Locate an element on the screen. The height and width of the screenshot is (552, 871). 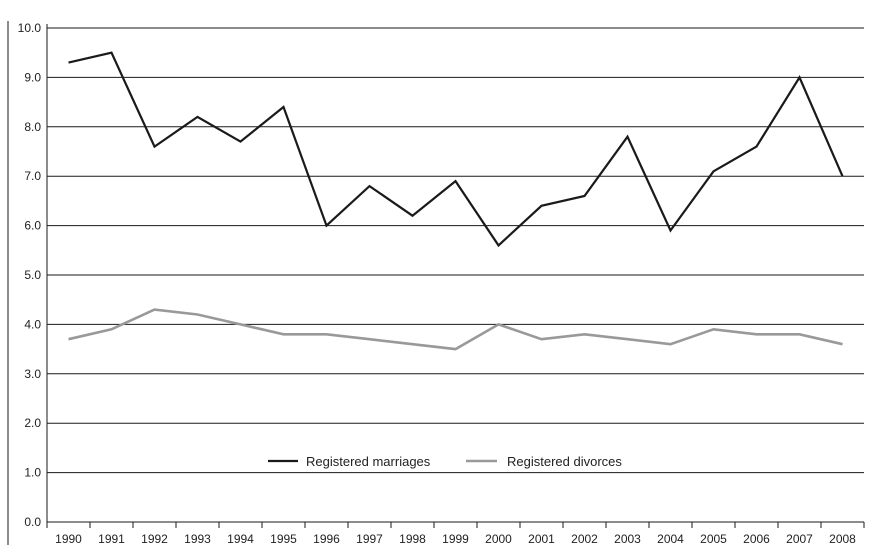
x-tick-label: 1996 is located at coordinates (326, 539).